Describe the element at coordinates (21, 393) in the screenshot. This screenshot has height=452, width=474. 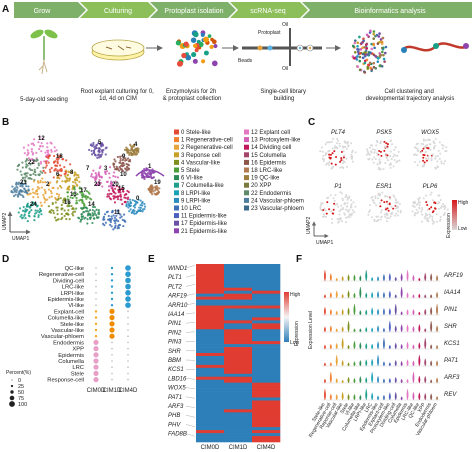
I see `percent-legend-value: 50` at that location.